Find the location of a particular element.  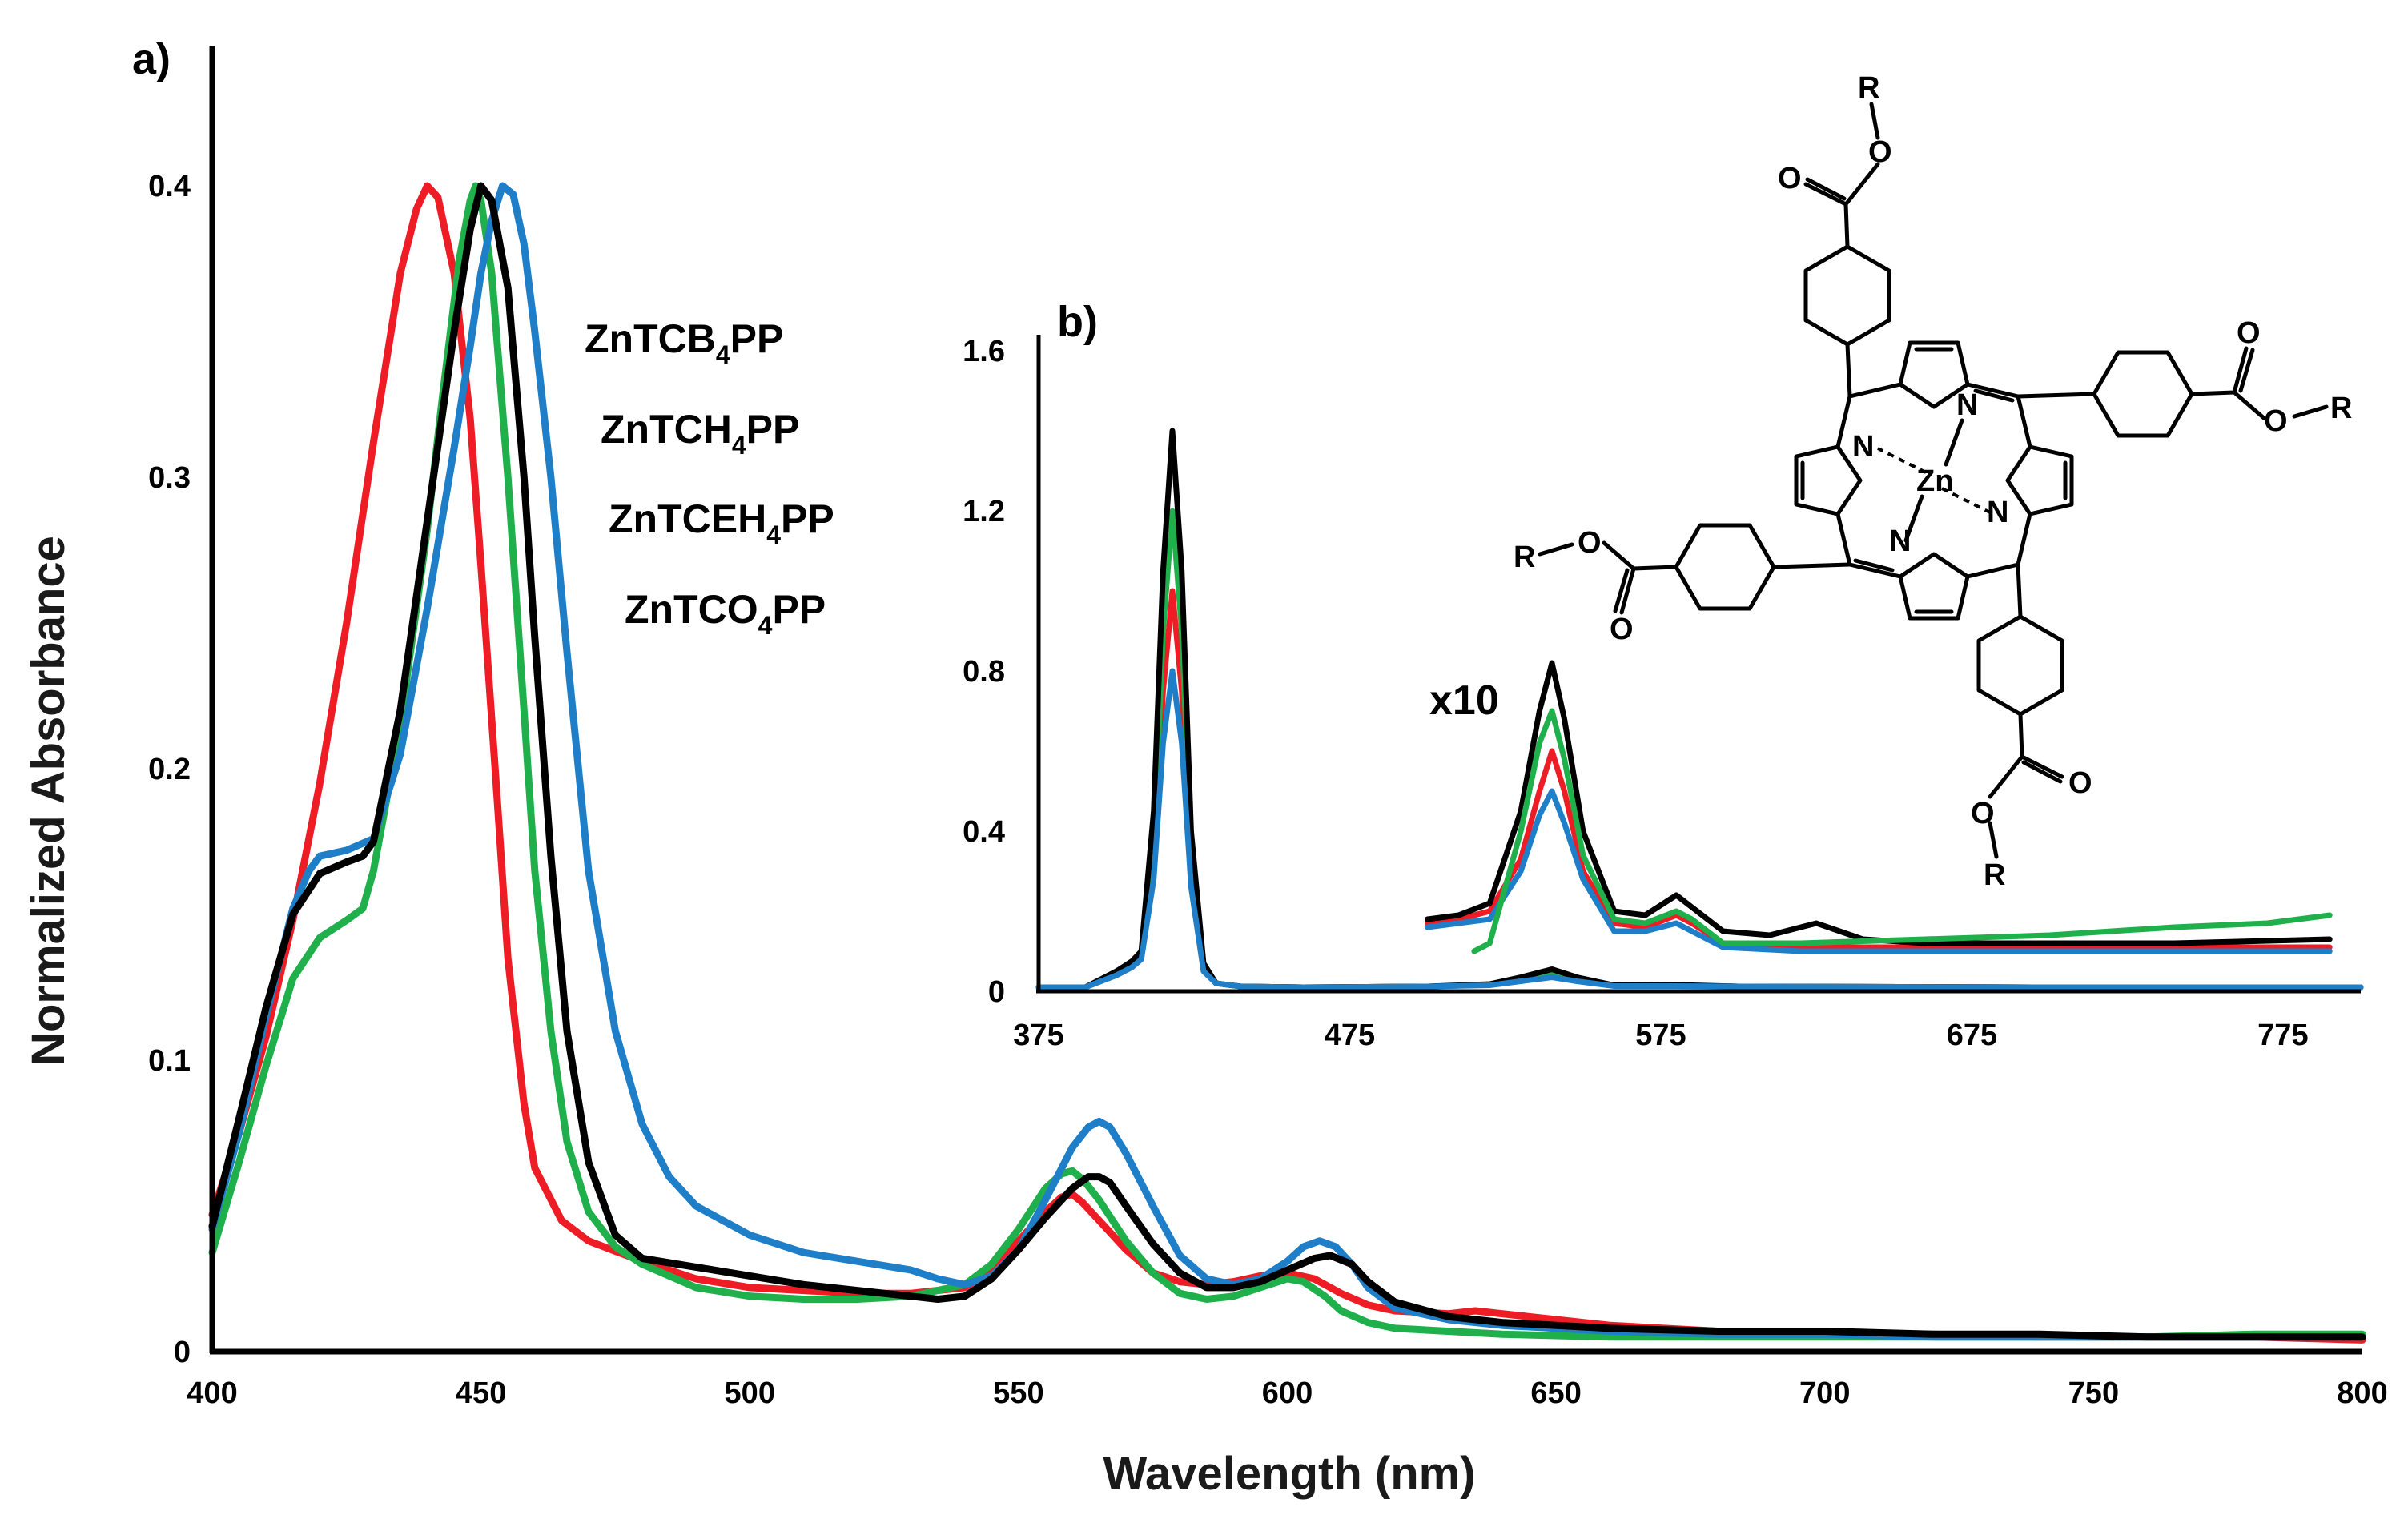

inset-y-tick-label: 1.2 is located at coordinates (984, 511).